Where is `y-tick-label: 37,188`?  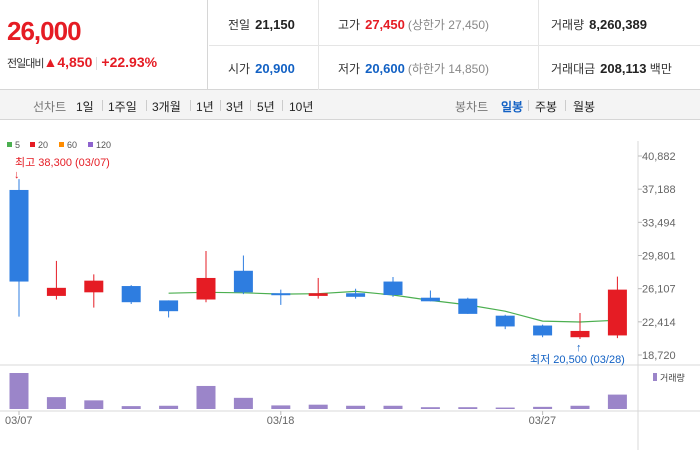
y-tick-label: 37,188 is located at coordinates (659, 190).